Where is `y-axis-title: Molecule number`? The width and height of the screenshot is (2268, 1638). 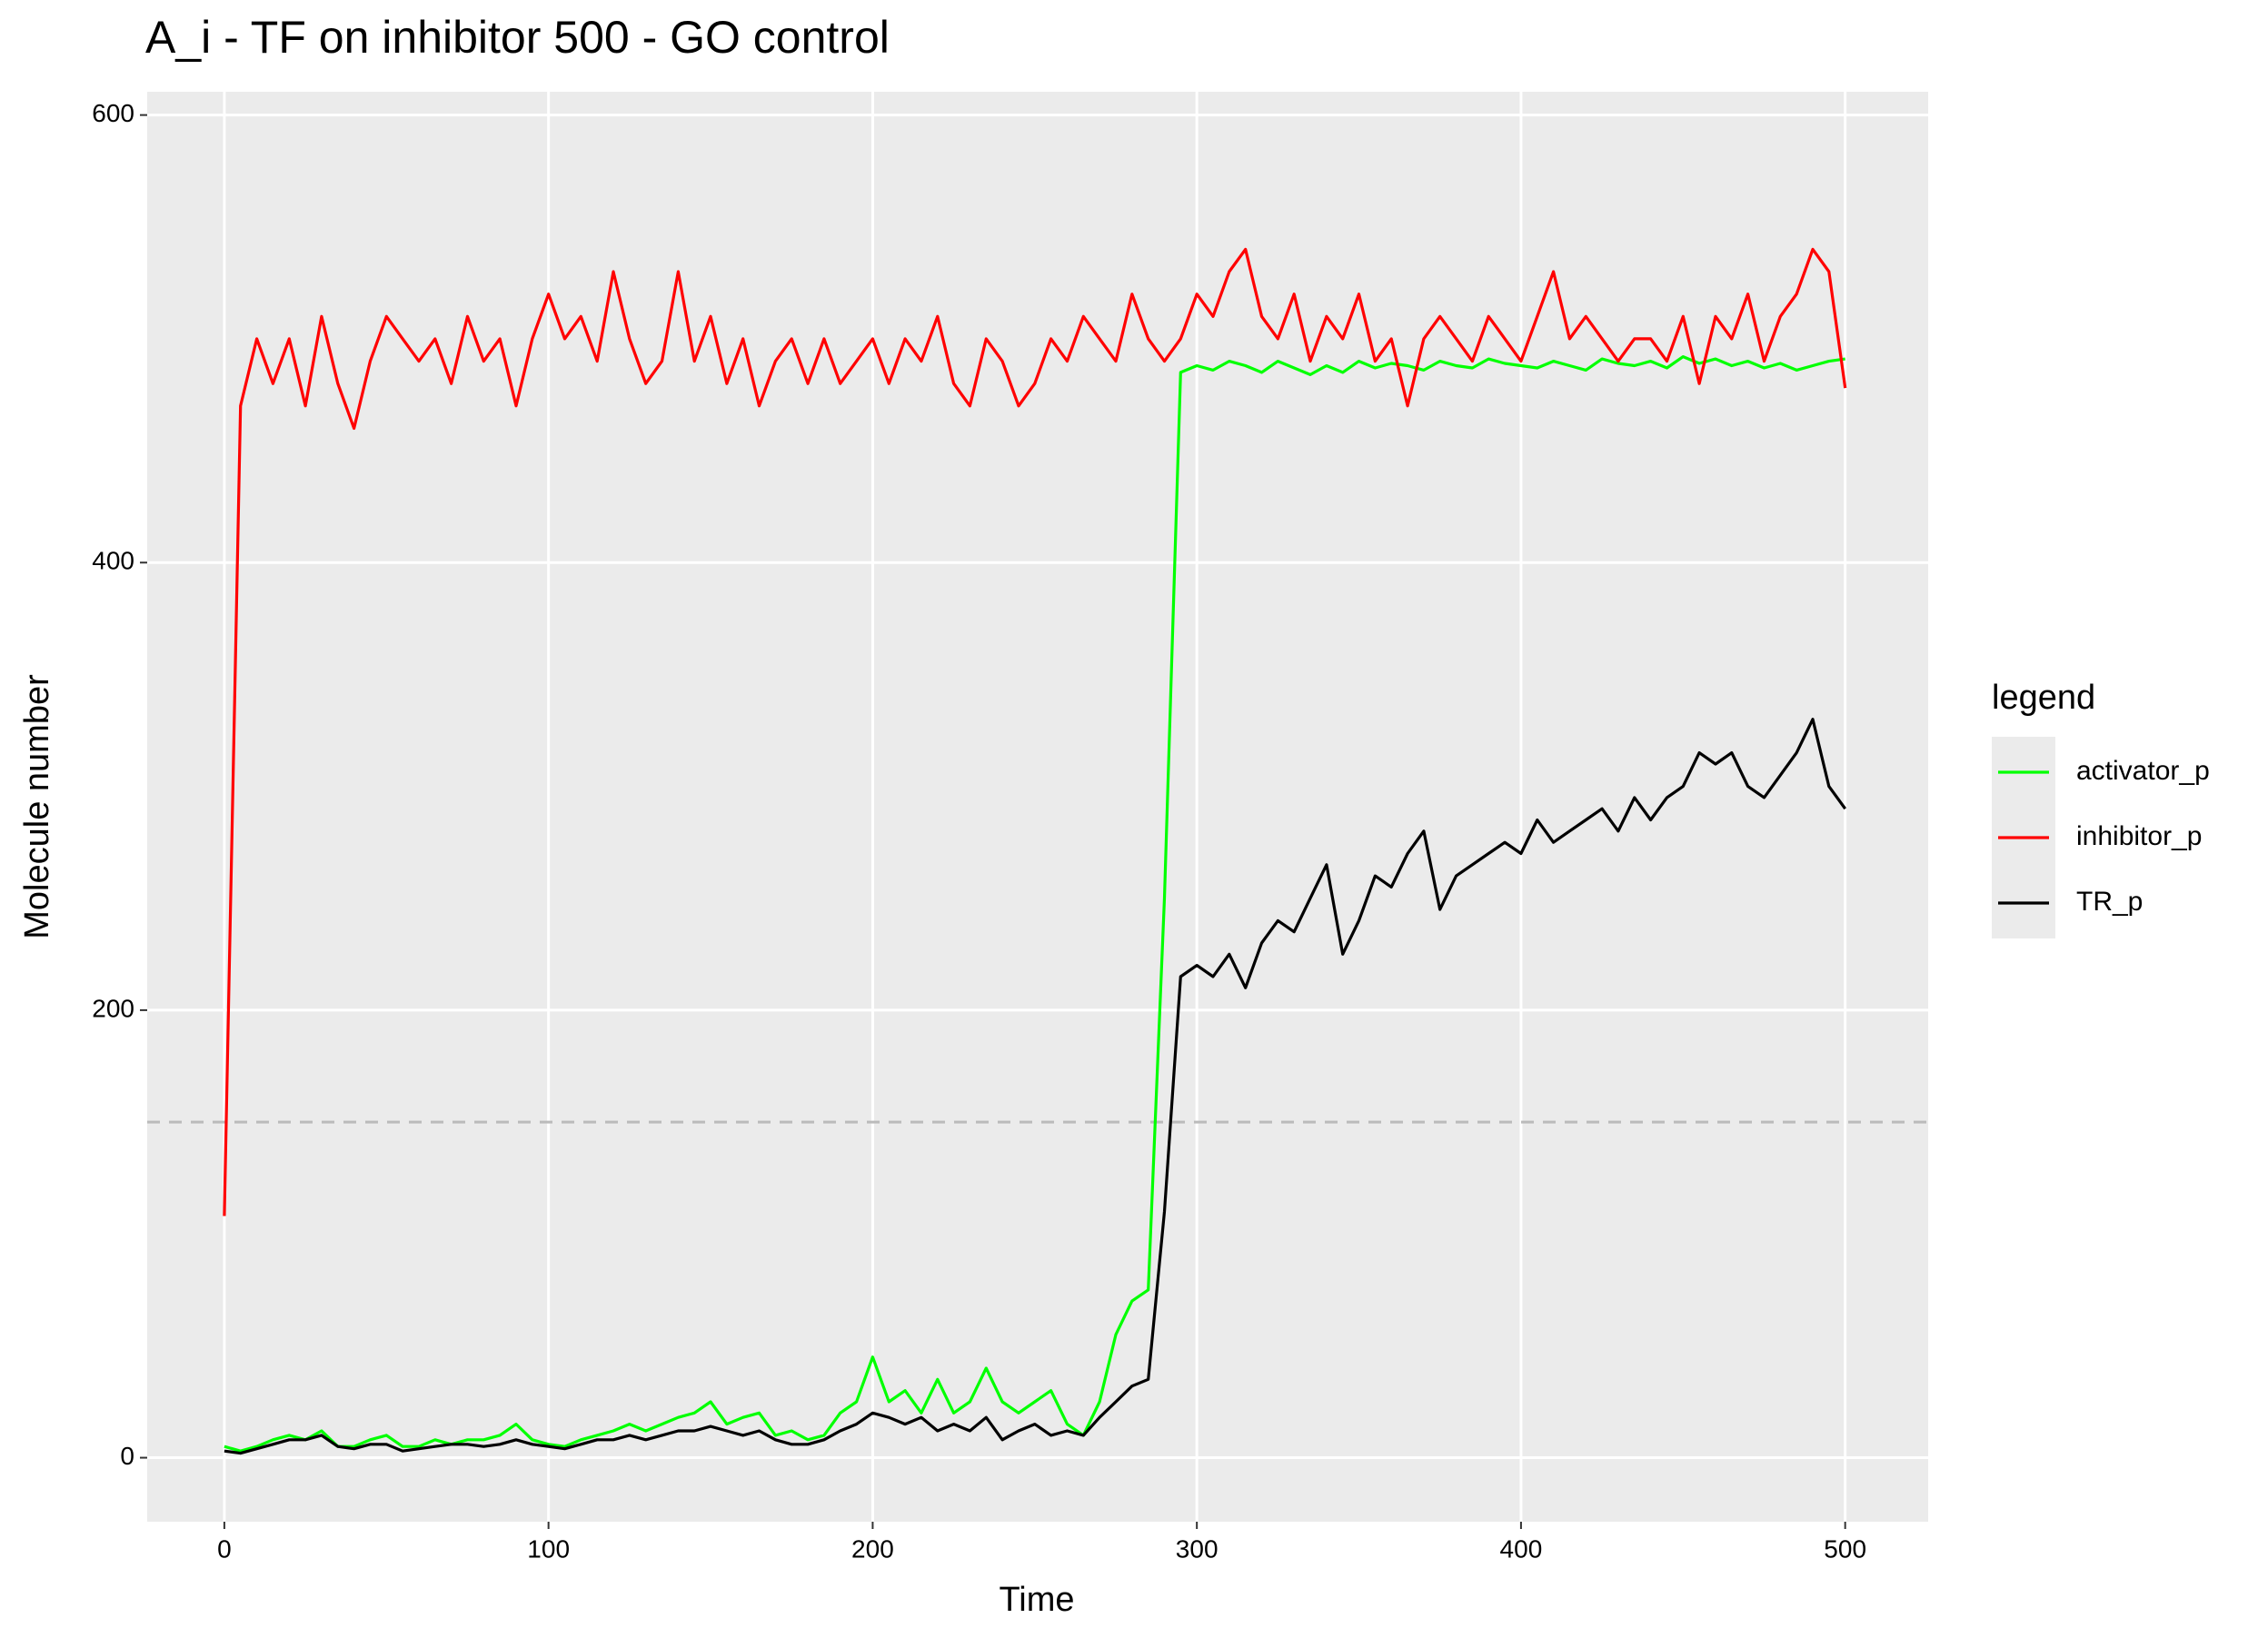
y-axis-title: Molecule number is located at coordinates (37, 806).